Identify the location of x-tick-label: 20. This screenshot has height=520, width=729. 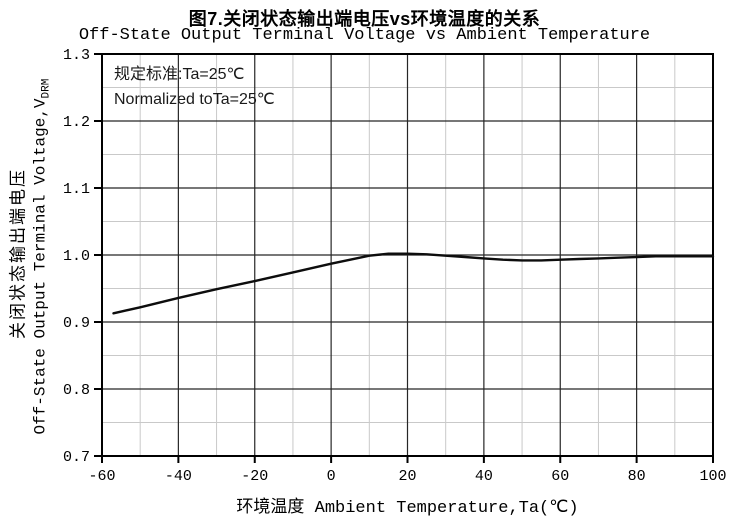
(407, 476).